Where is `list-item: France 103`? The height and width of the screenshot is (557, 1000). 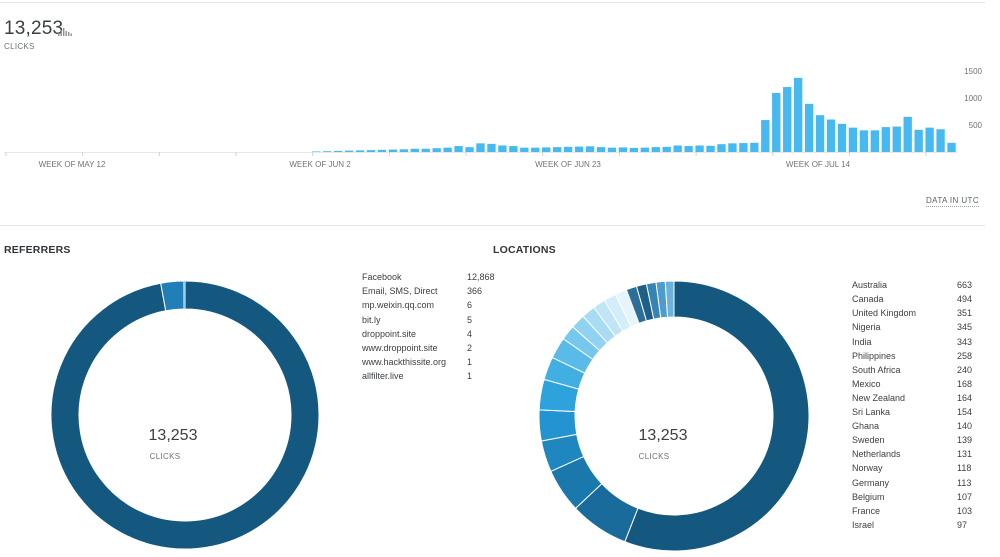
list-item: France 103 is located at coordinates (919, 513).